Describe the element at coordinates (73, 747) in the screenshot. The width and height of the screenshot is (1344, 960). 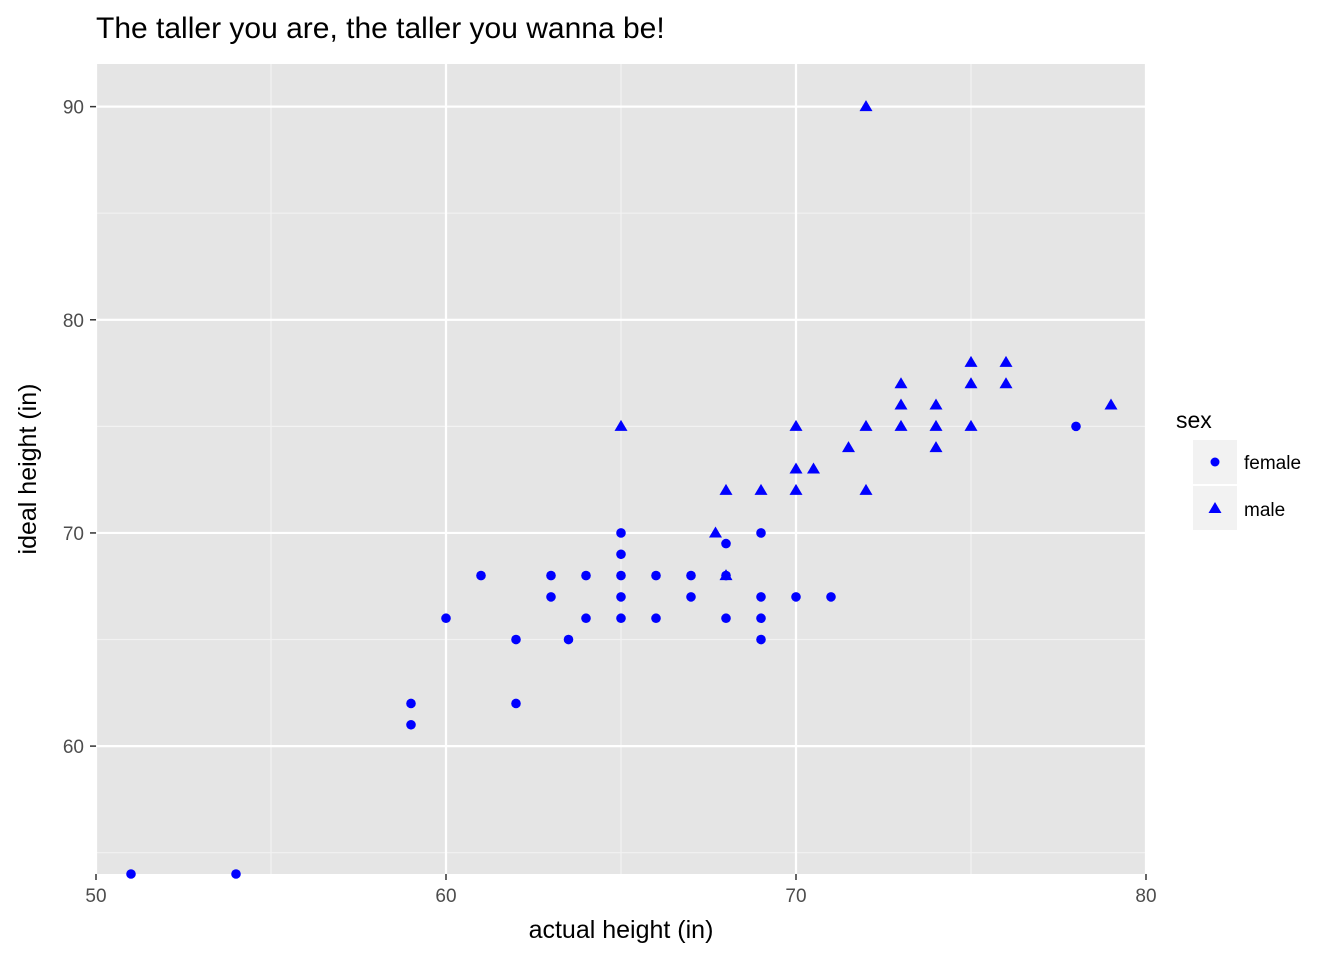
I see `y-tick-label: 60` at that location.